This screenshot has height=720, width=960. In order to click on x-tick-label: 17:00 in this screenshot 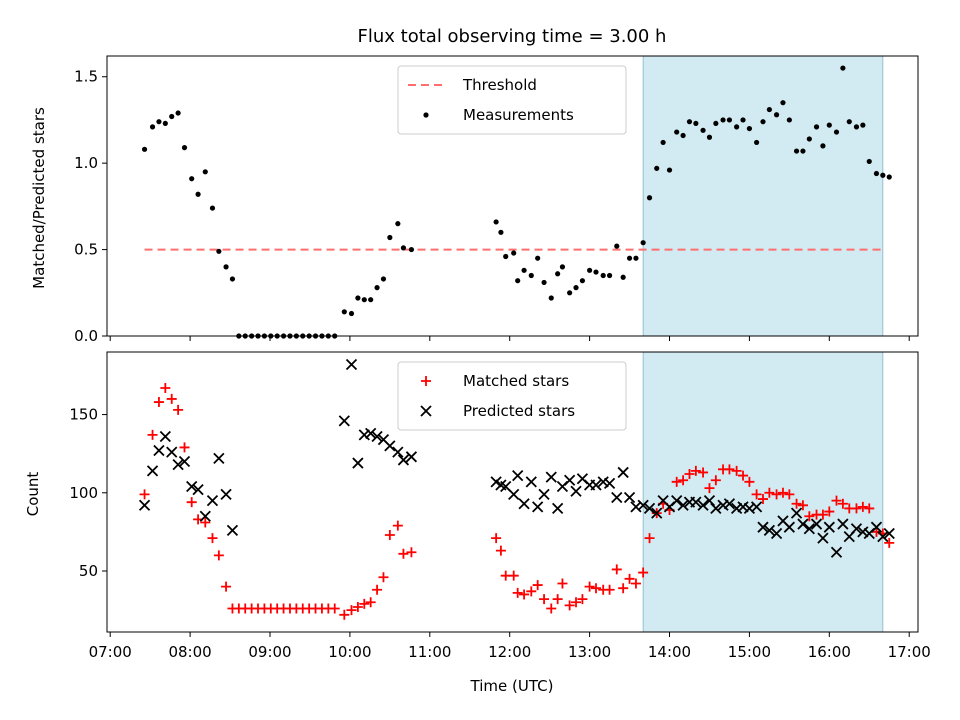, I will do `click(909, 652)`.